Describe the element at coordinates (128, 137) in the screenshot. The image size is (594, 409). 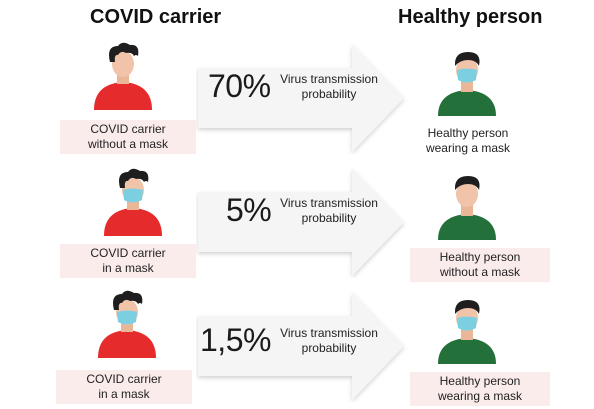
I see `carrier-caption: COVID carrier without a mask` at that location.